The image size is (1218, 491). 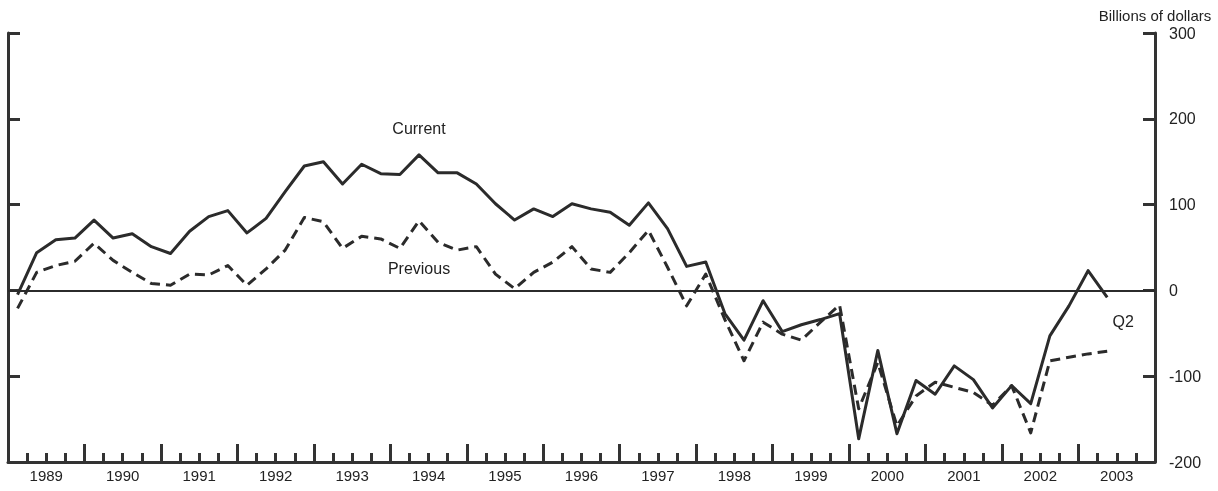 I want to click on annotation: Q2, so click(x=1123, y=321).